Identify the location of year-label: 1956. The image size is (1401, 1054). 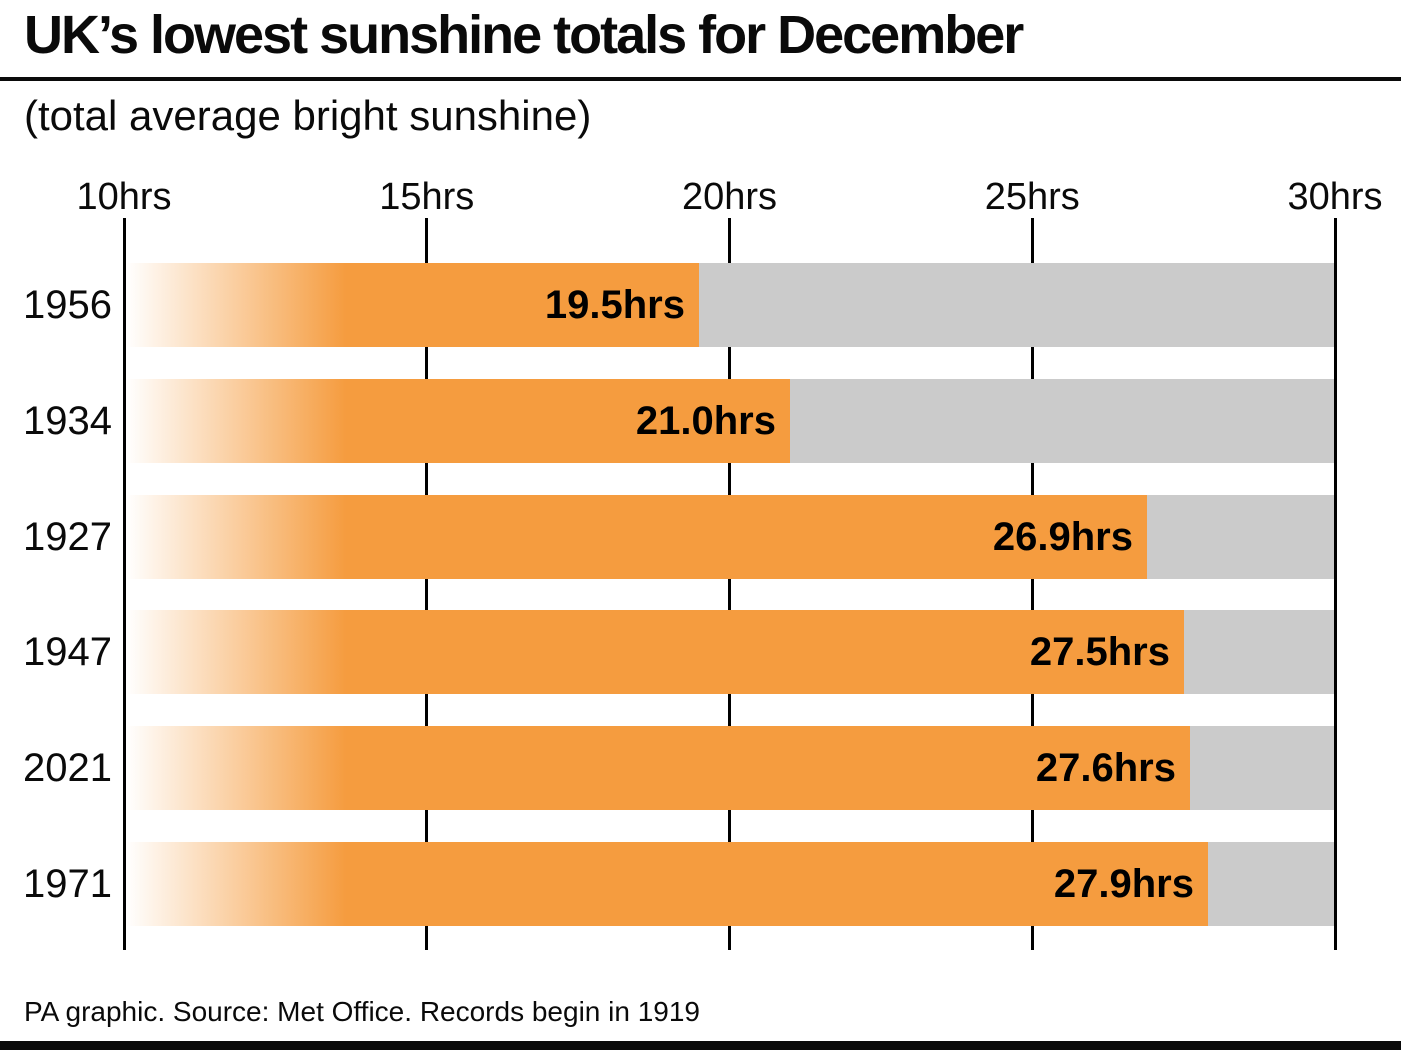
(67, 305).